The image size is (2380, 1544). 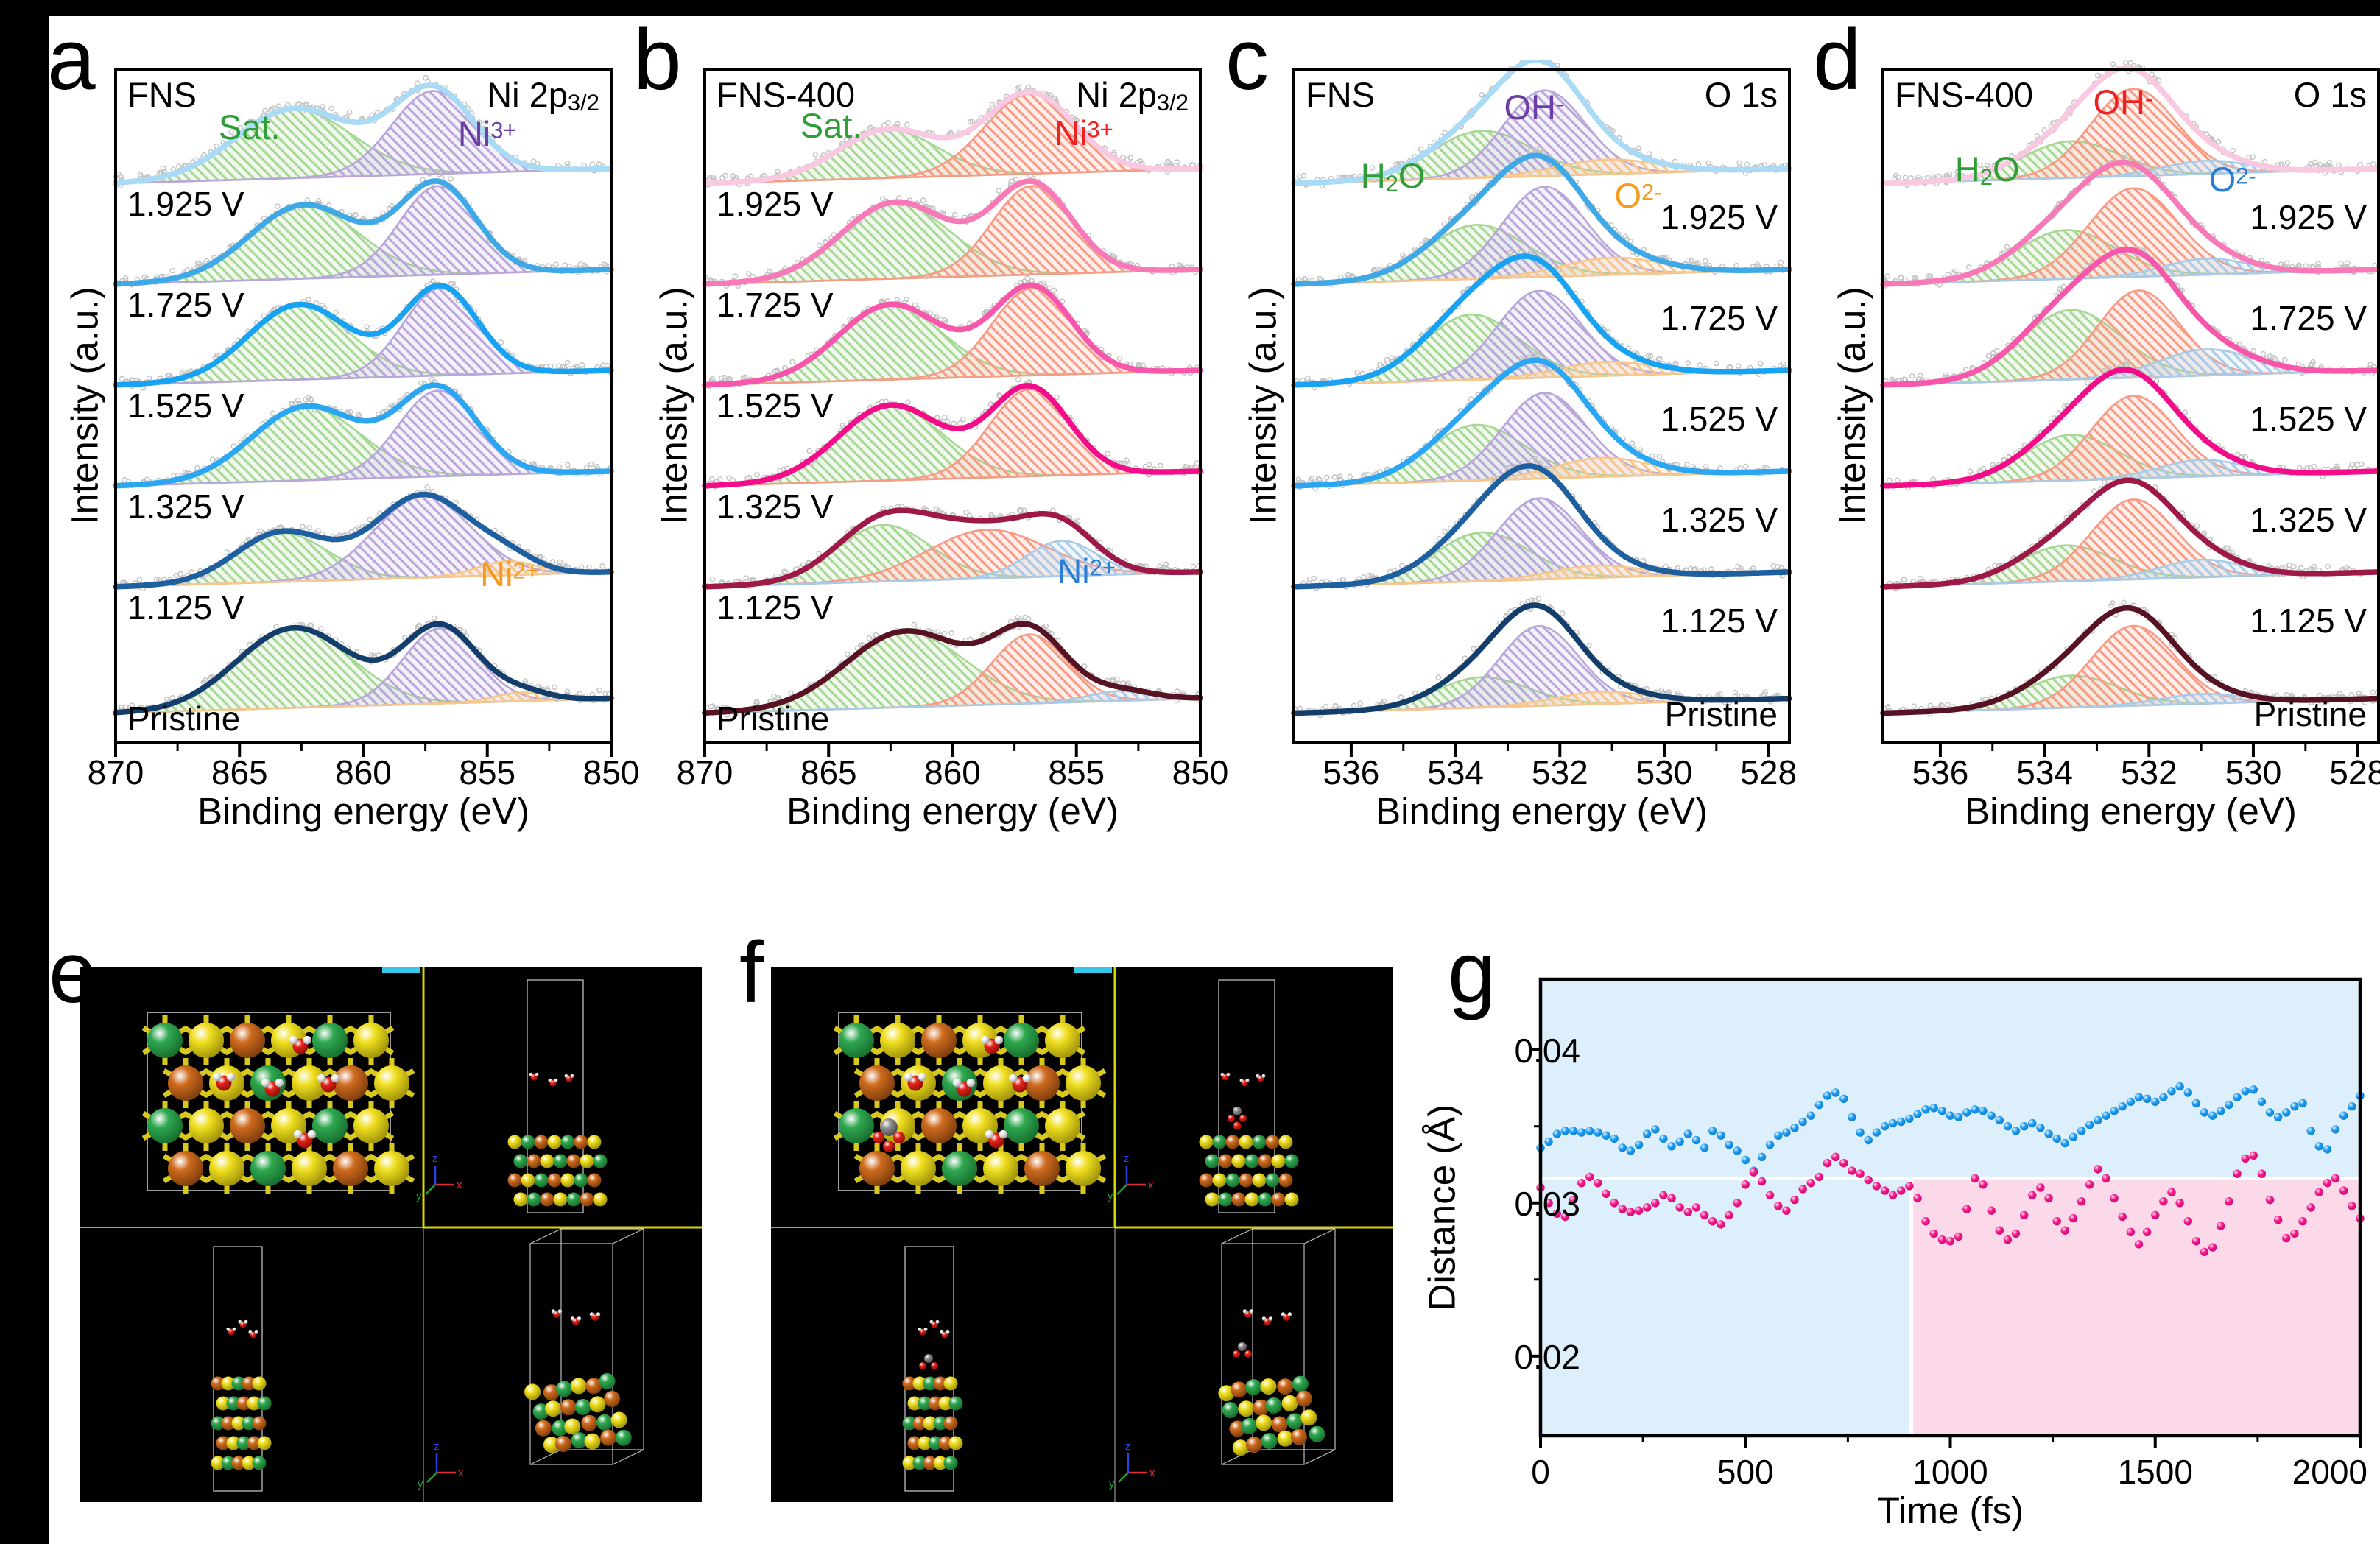 What do you see at coordinates (2131, 811) in the screenshot?
I see `panel-d-xlabel: Binding energy (eV)` at bounding box center [2131, 811].